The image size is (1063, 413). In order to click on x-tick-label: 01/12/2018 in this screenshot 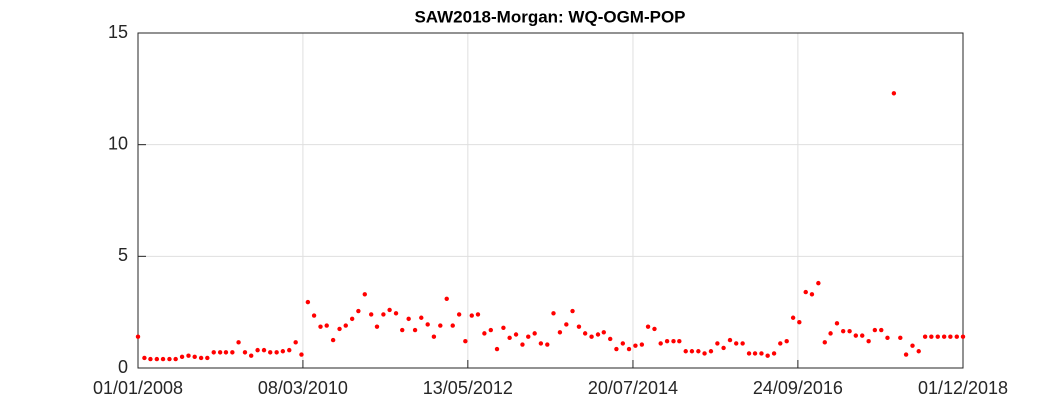, I will do `click(963, 388)`.